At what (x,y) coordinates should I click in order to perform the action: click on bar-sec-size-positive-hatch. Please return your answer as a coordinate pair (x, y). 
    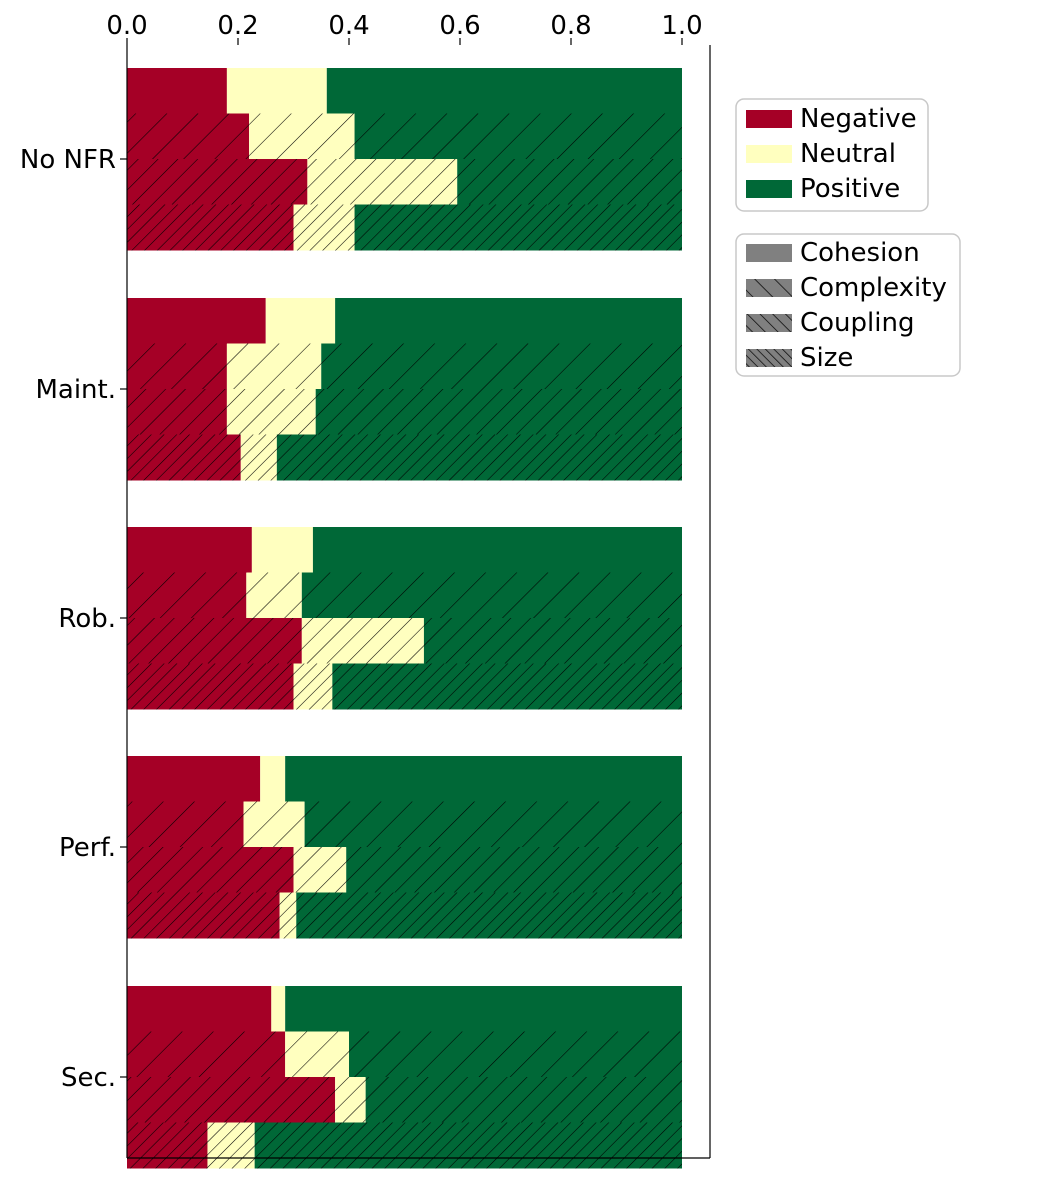
    Looking at the image, I should click on (468, 1145).